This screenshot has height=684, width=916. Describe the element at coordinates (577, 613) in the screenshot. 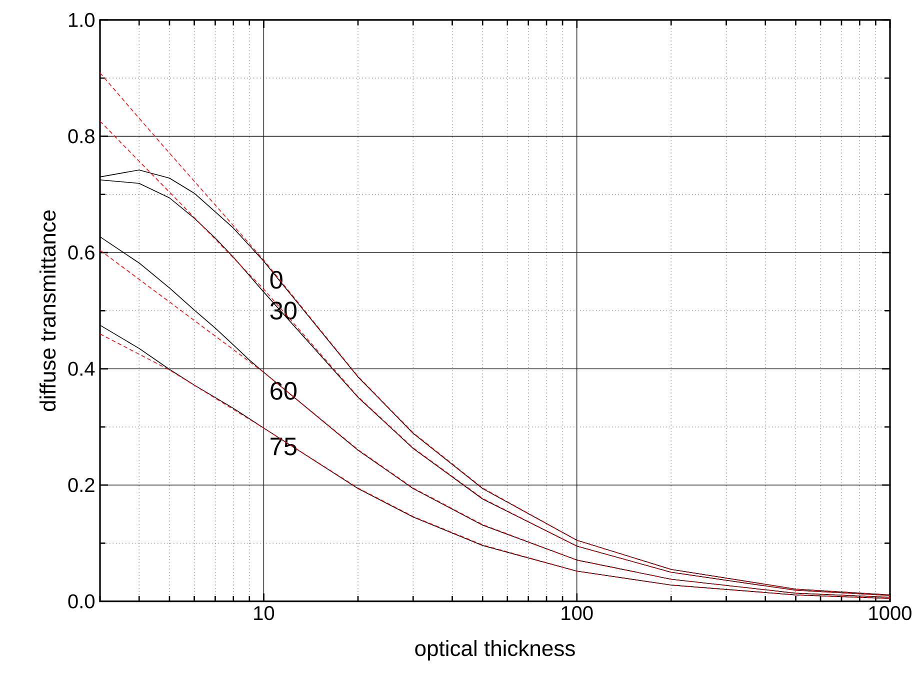

I see `x-tick-label: 100` at that location.